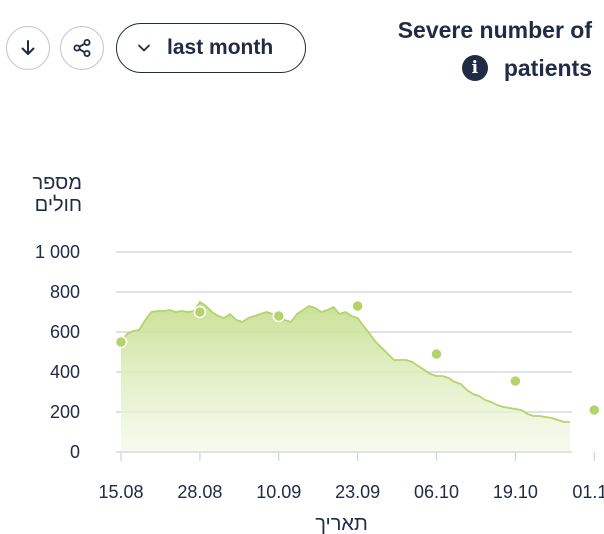  What do you see at coordinates (65, 372) in the screenshot?
I see `y-tick-label: 400` at bounding box center [65, 372].